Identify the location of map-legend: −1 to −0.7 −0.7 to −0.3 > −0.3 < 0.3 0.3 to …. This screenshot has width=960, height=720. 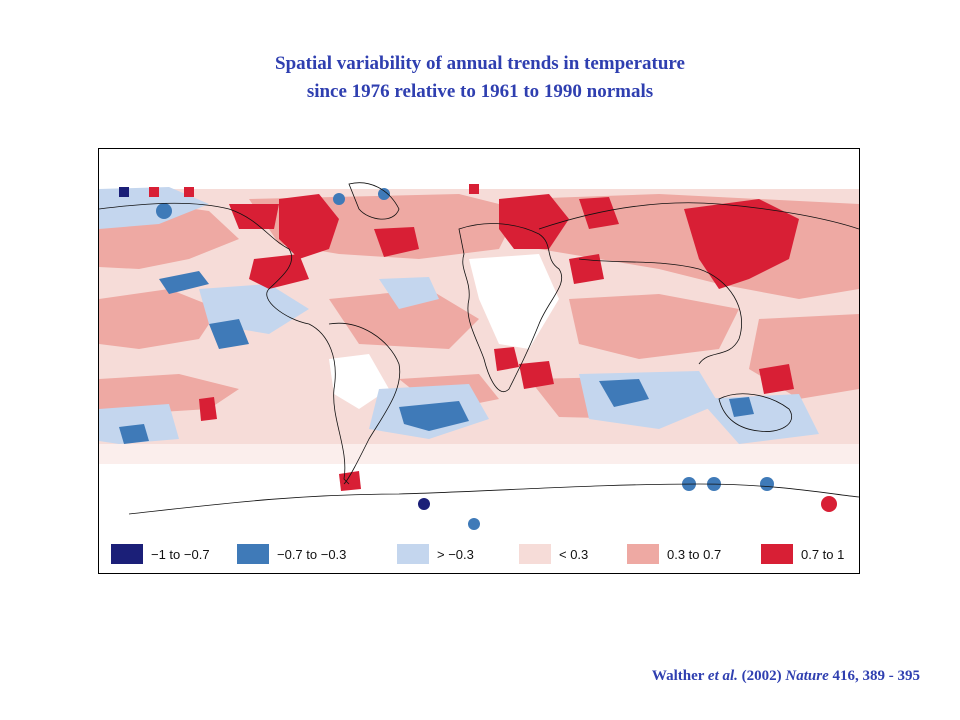
(479, 554).